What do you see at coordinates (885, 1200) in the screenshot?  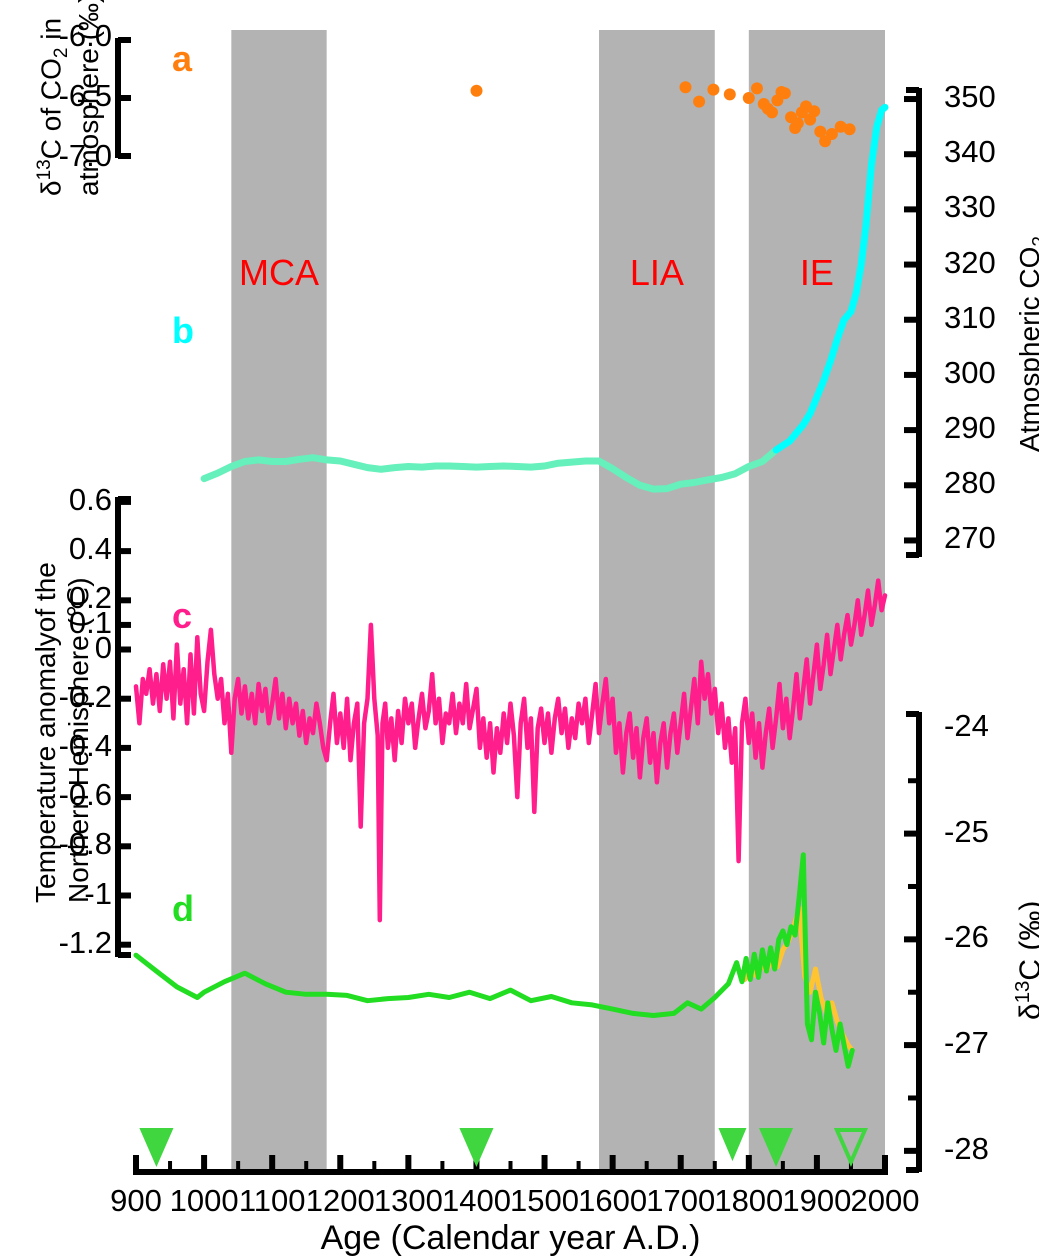 I see `x-tick-label: 2000` at bounding box center [885, 1200].